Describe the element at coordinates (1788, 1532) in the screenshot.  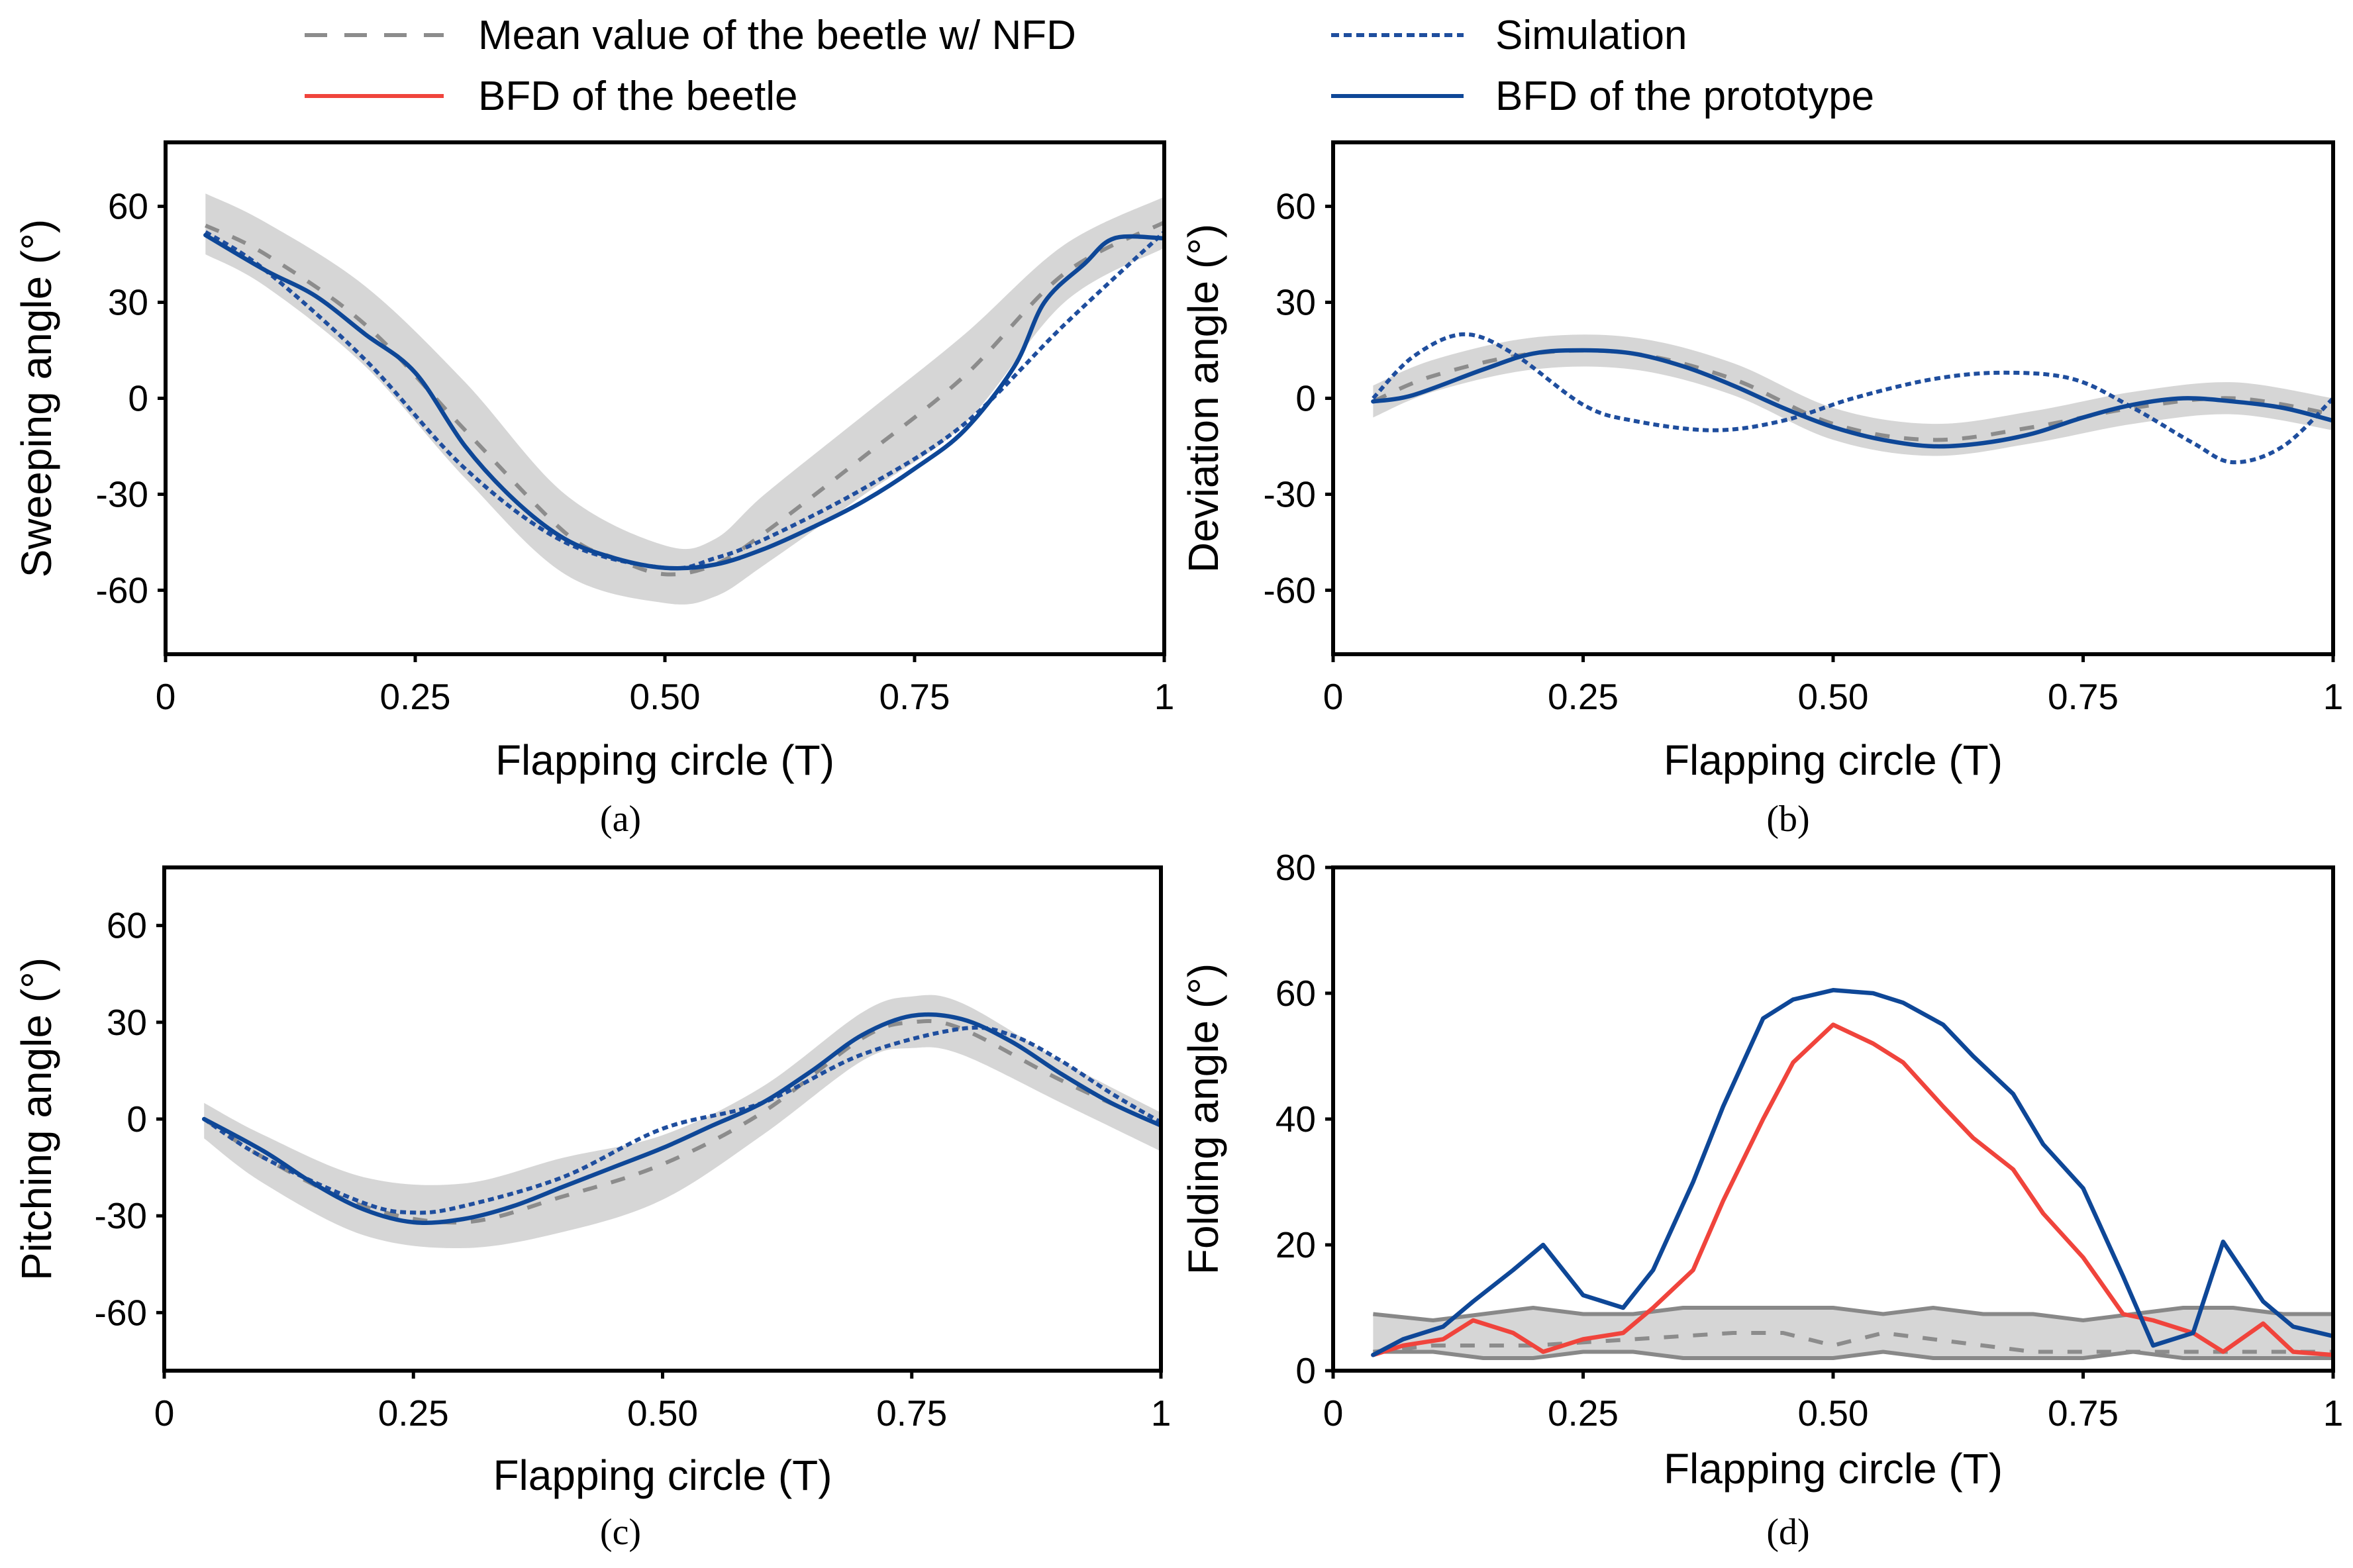
I see `panel-caption: (d)` at that location.